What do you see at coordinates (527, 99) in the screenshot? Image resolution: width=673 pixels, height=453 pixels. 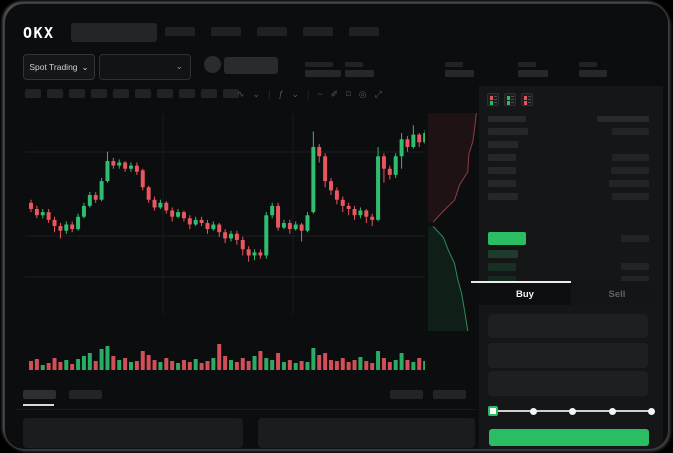 I see `asks-only-book-toggle-icon` at bounding box center [527, 99].